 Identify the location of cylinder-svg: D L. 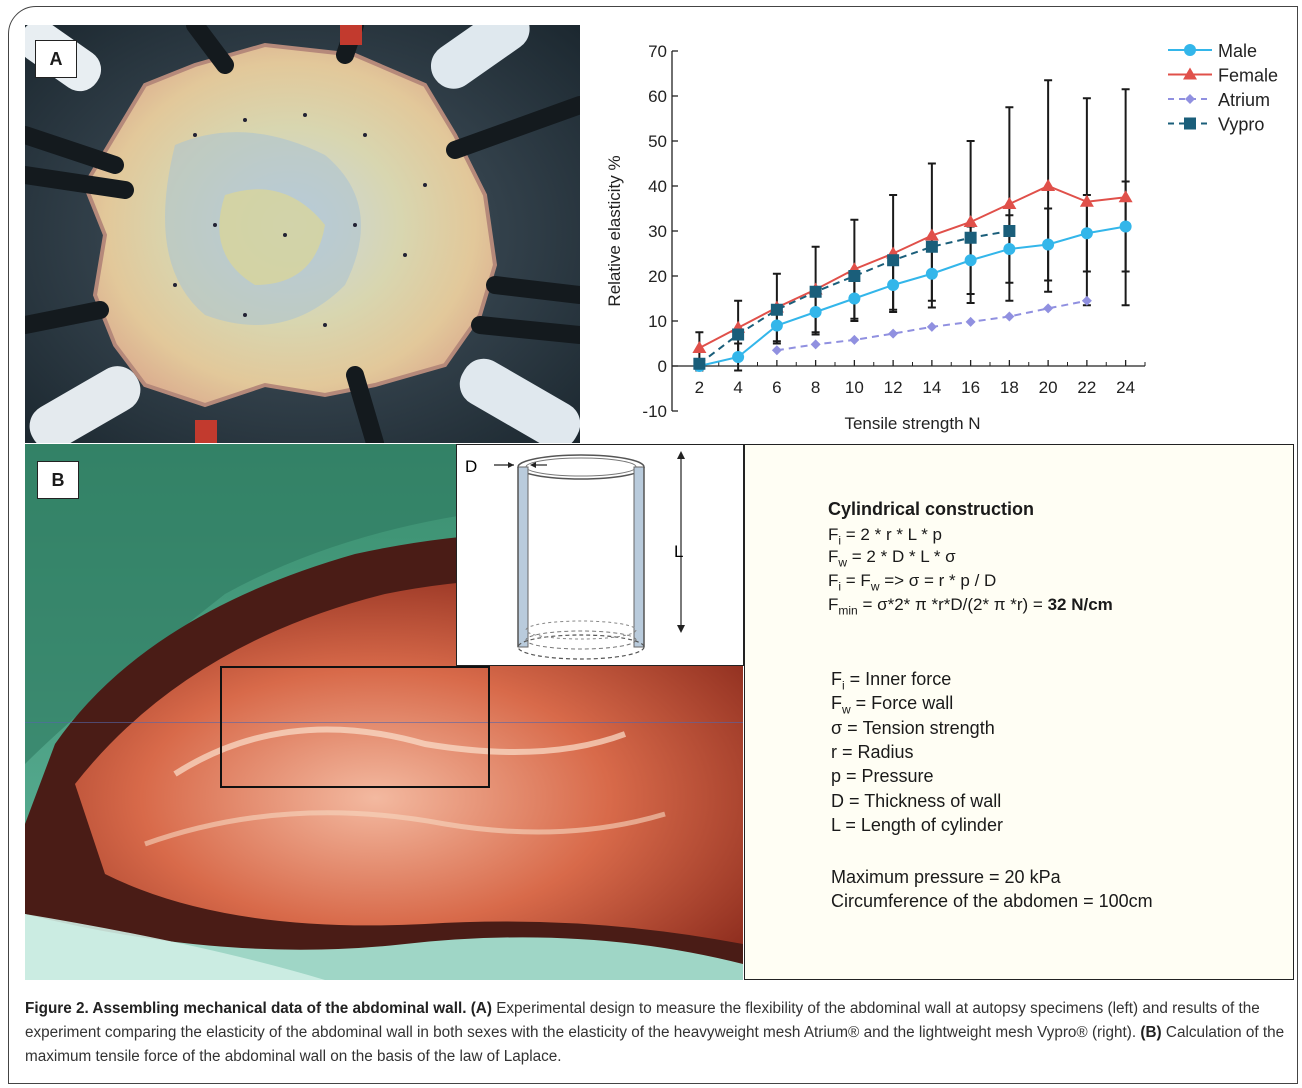
(575, 555).